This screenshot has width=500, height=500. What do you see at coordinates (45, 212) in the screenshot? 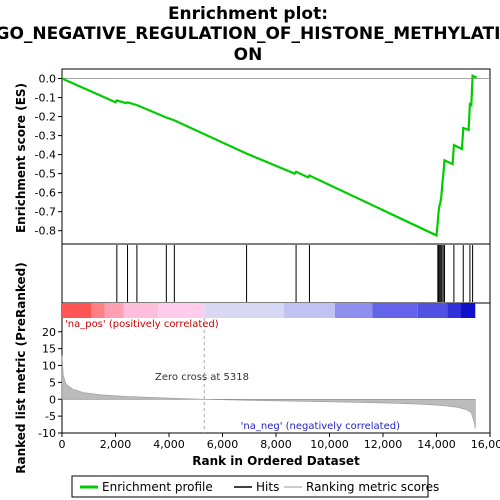
I see `es-y-tick-label: -0.7` at bounding box center [45, 212].